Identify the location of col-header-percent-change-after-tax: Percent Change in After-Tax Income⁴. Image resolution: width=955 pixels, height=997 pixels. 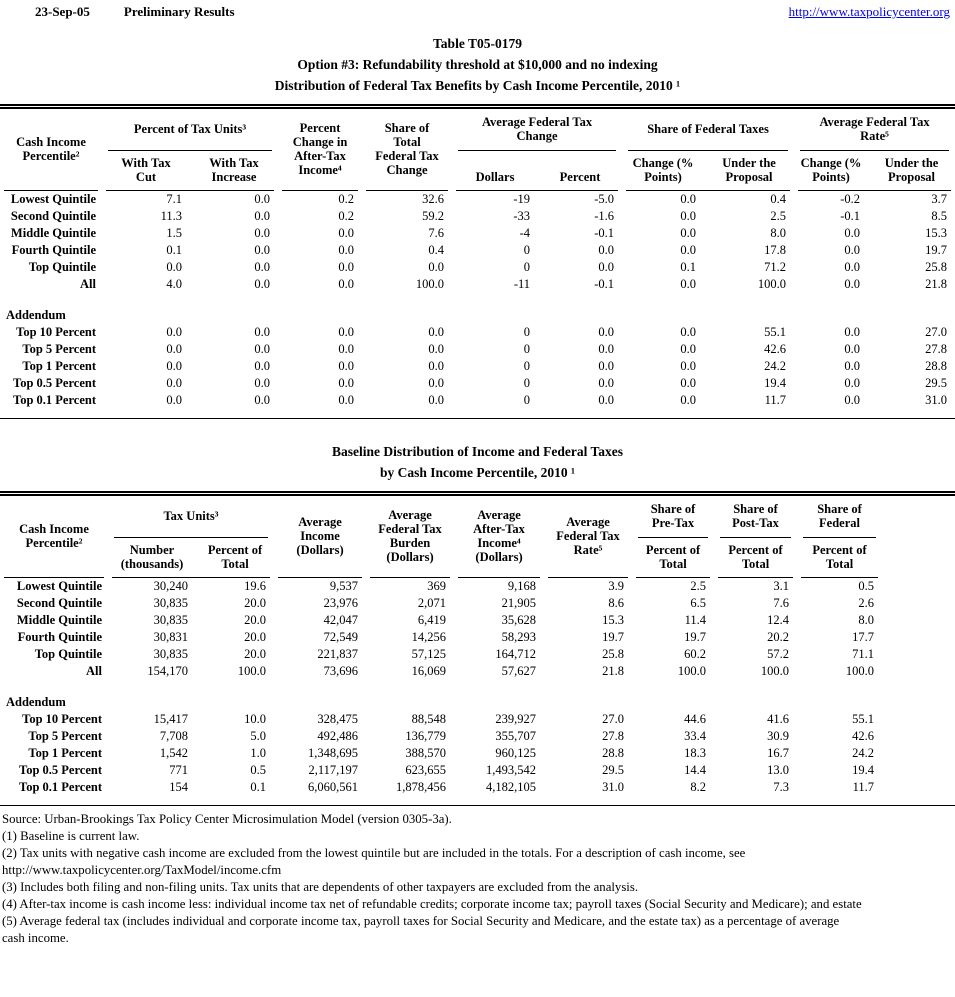
(320, 148).